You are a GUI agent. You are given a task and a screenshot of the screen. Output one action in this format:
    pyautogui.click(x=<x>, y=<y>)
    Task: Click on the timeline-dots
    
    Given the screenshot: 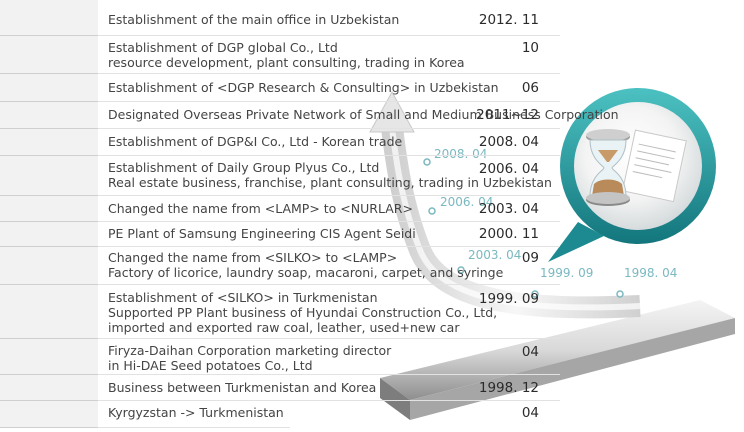 What is the action you would take?
    pyautogui.click(x=523, y=228)
    